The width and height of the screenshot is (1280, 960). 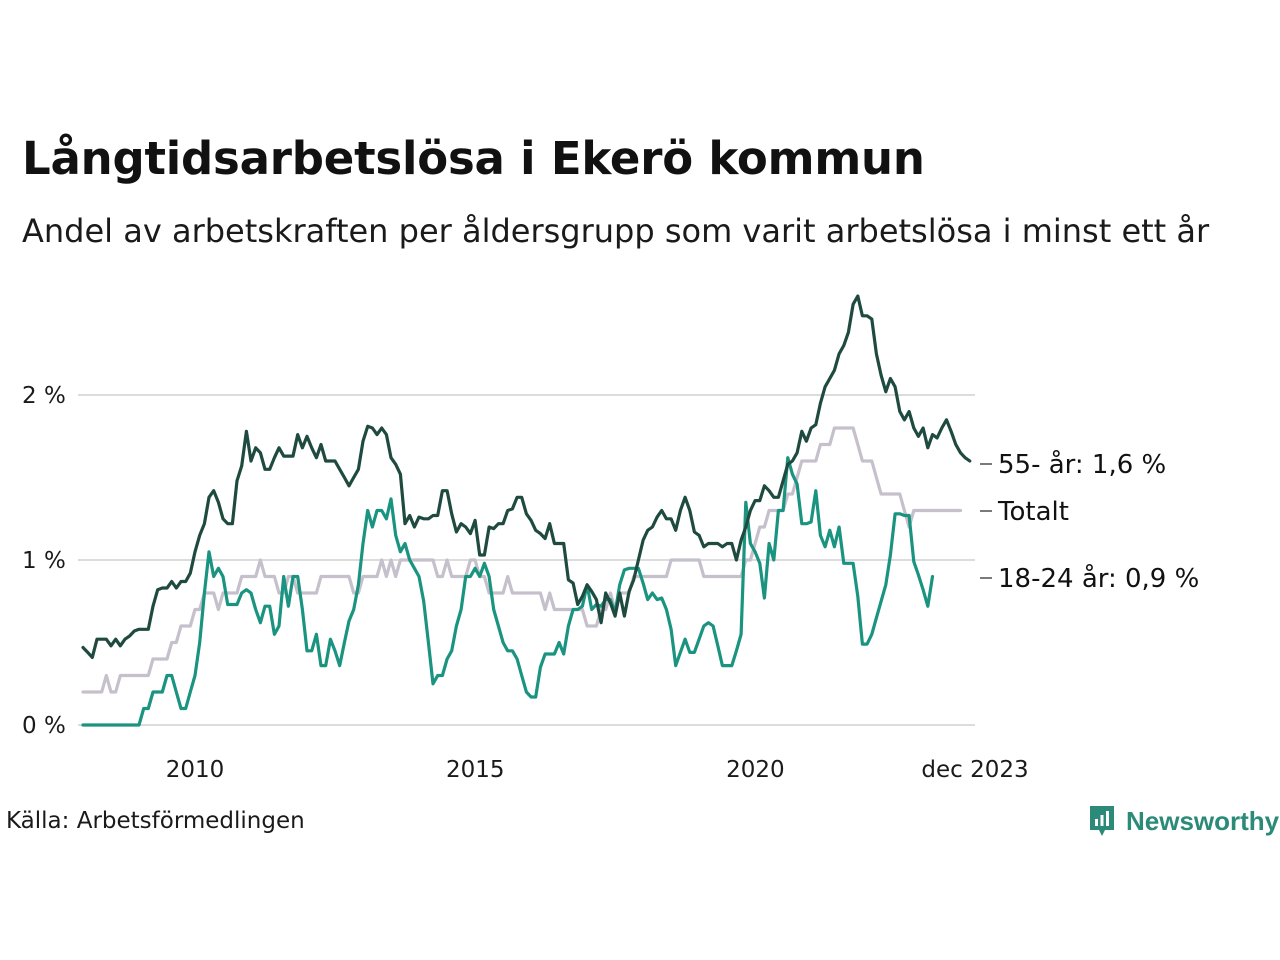 I want to click on x-tick-label: 2020, so click(x=755, y=770).